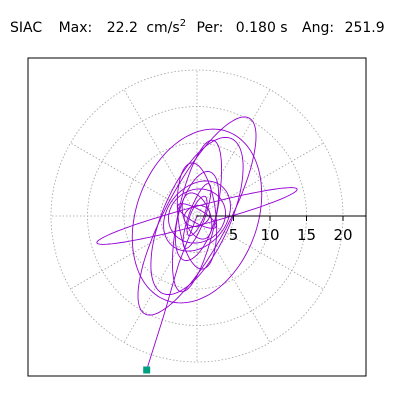 The height and width of the screenshot is (405, 400). Describe the element at coordinates (183, 23) in the screenshot. I see `max-unit-exponent: 2` at that location.